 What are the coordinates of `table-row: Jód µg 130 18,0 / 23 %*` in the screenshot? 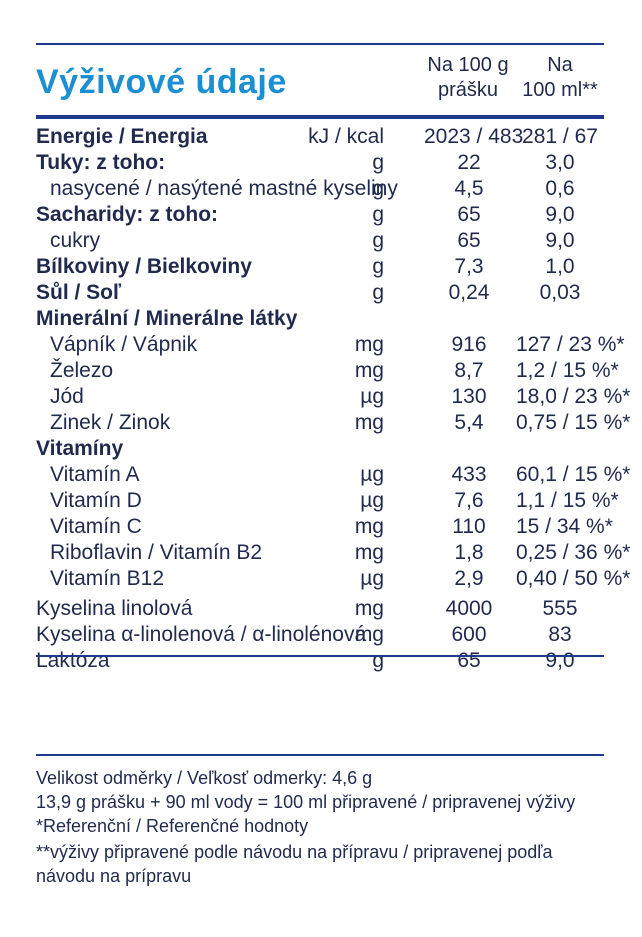 It's located at (333, 397).